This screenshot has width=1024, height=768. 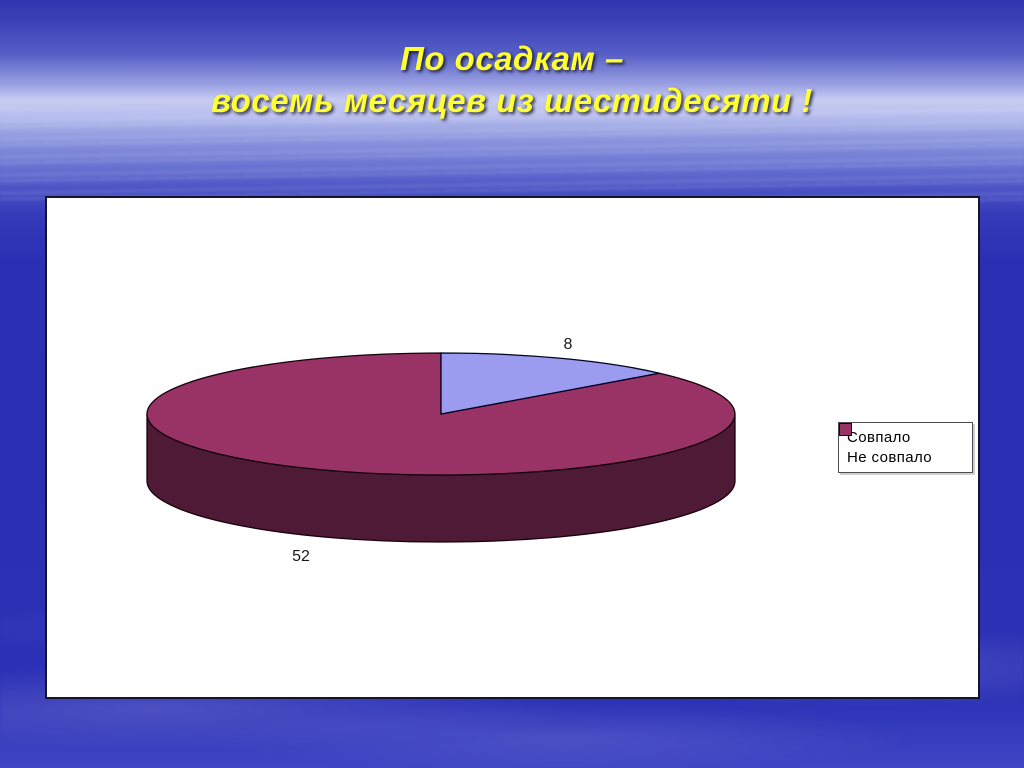 I want to click on data-label-ne-sovpalo: 52, so click(x=301, y=556).